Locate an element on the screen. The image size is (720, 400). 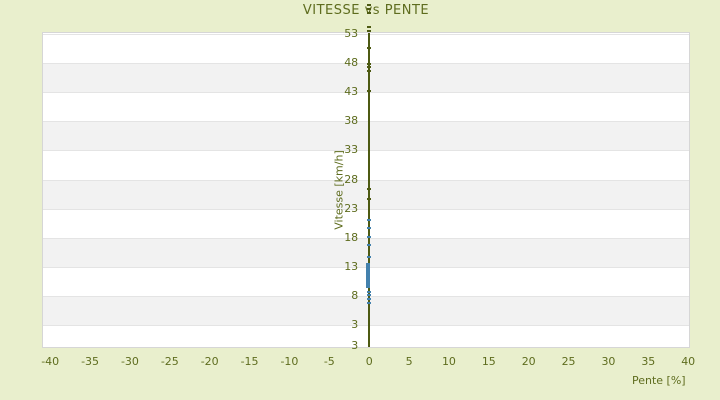
x-tick-label: -40 is located at coordinates (50, 361).